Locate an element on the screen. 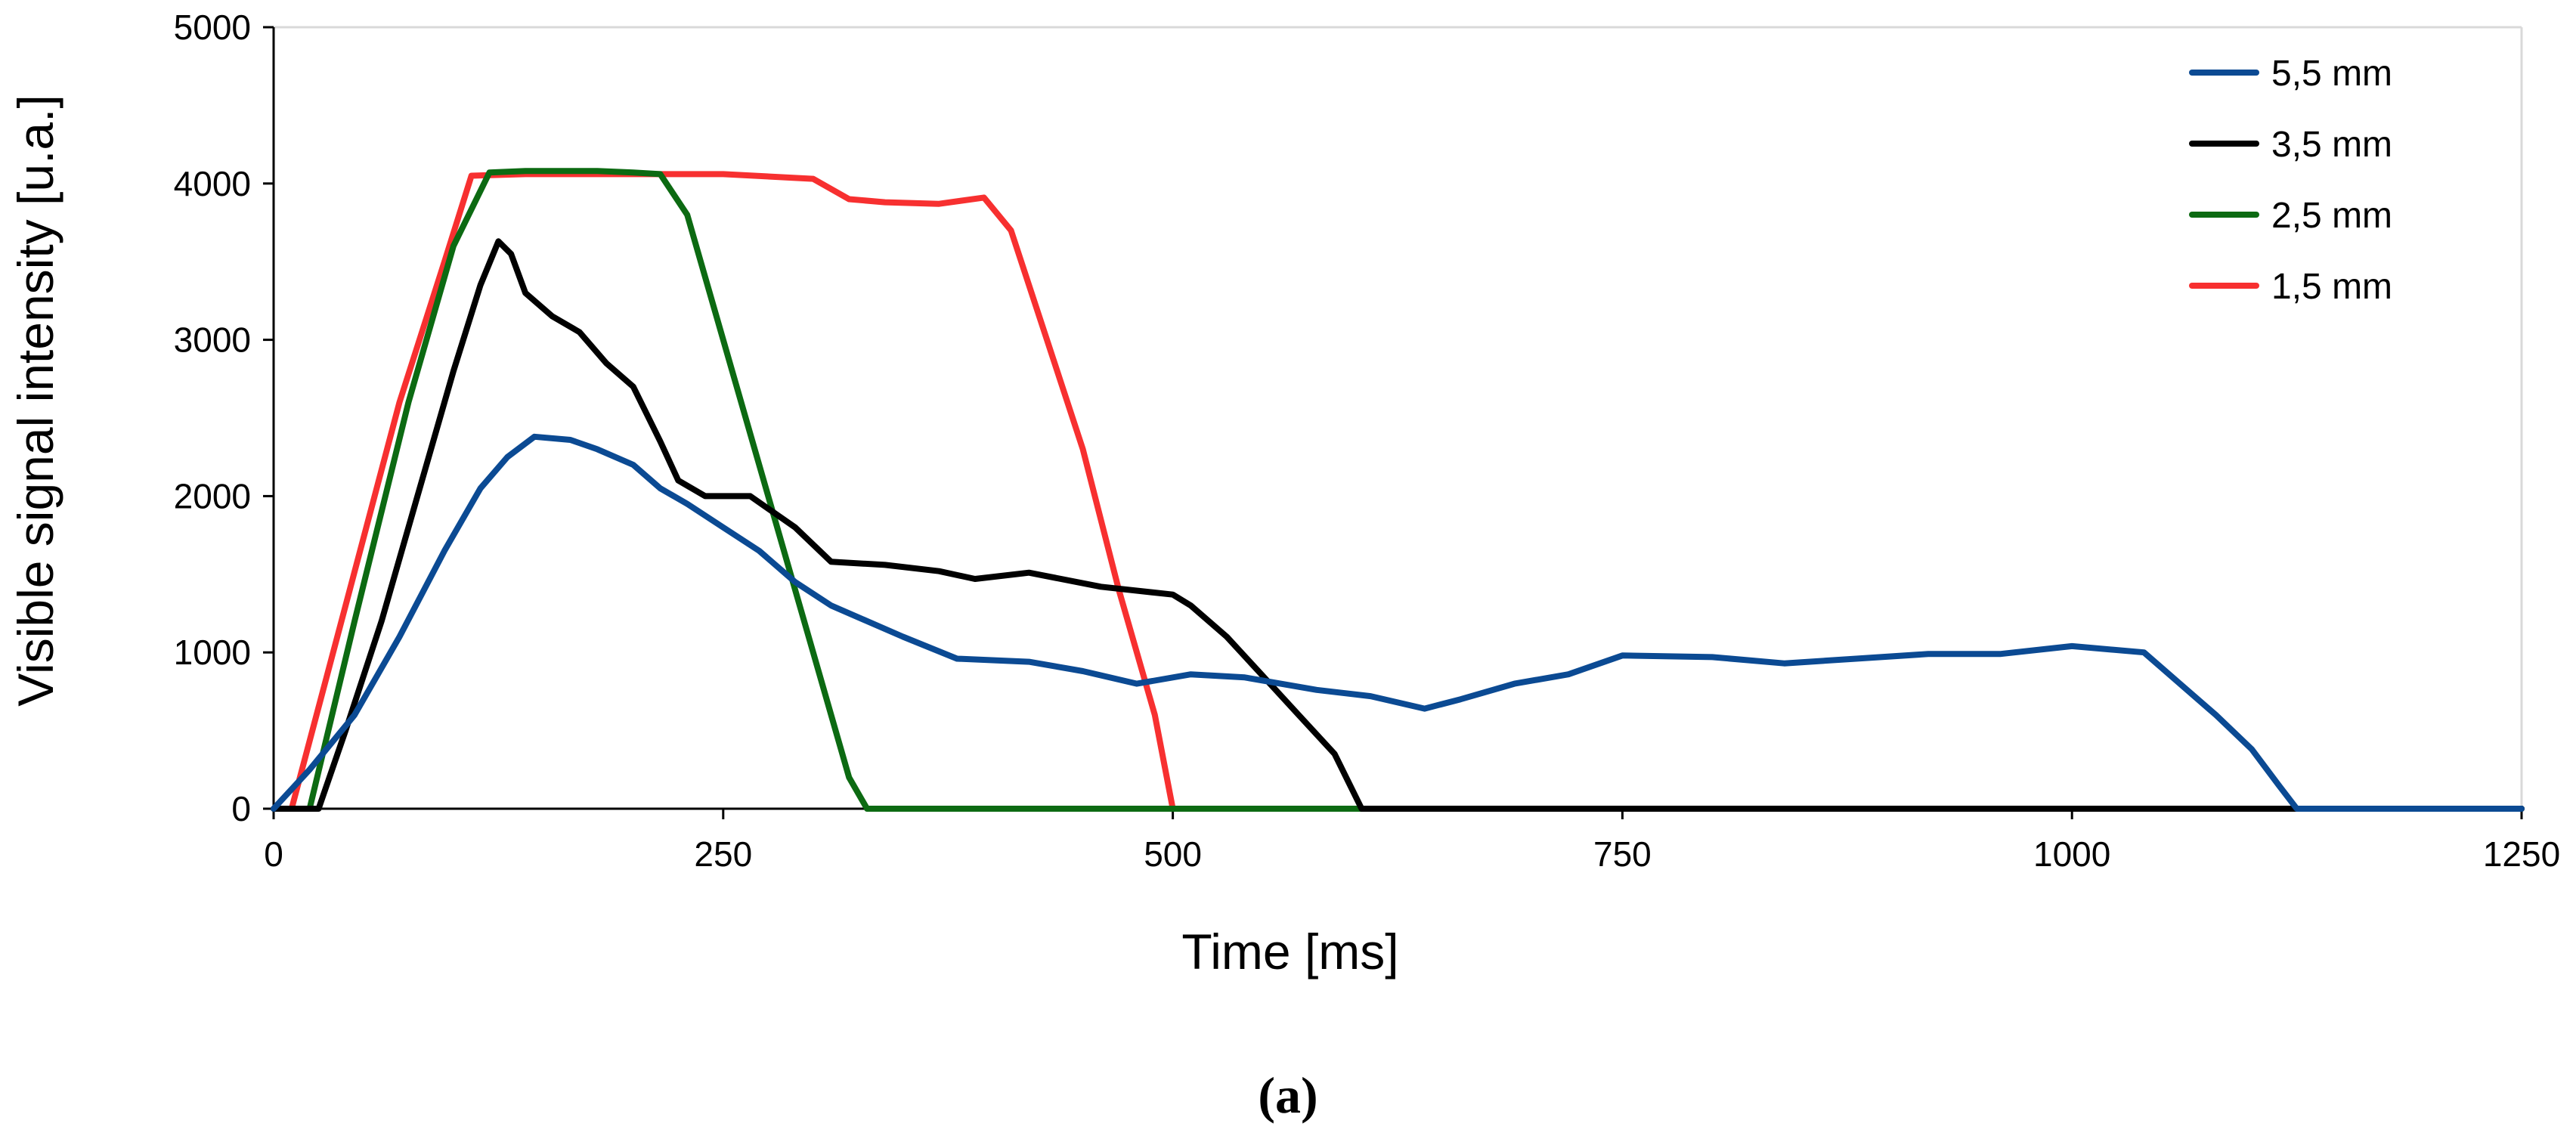  x-tick-label: 1000 is located at coordinates (2071, 854).